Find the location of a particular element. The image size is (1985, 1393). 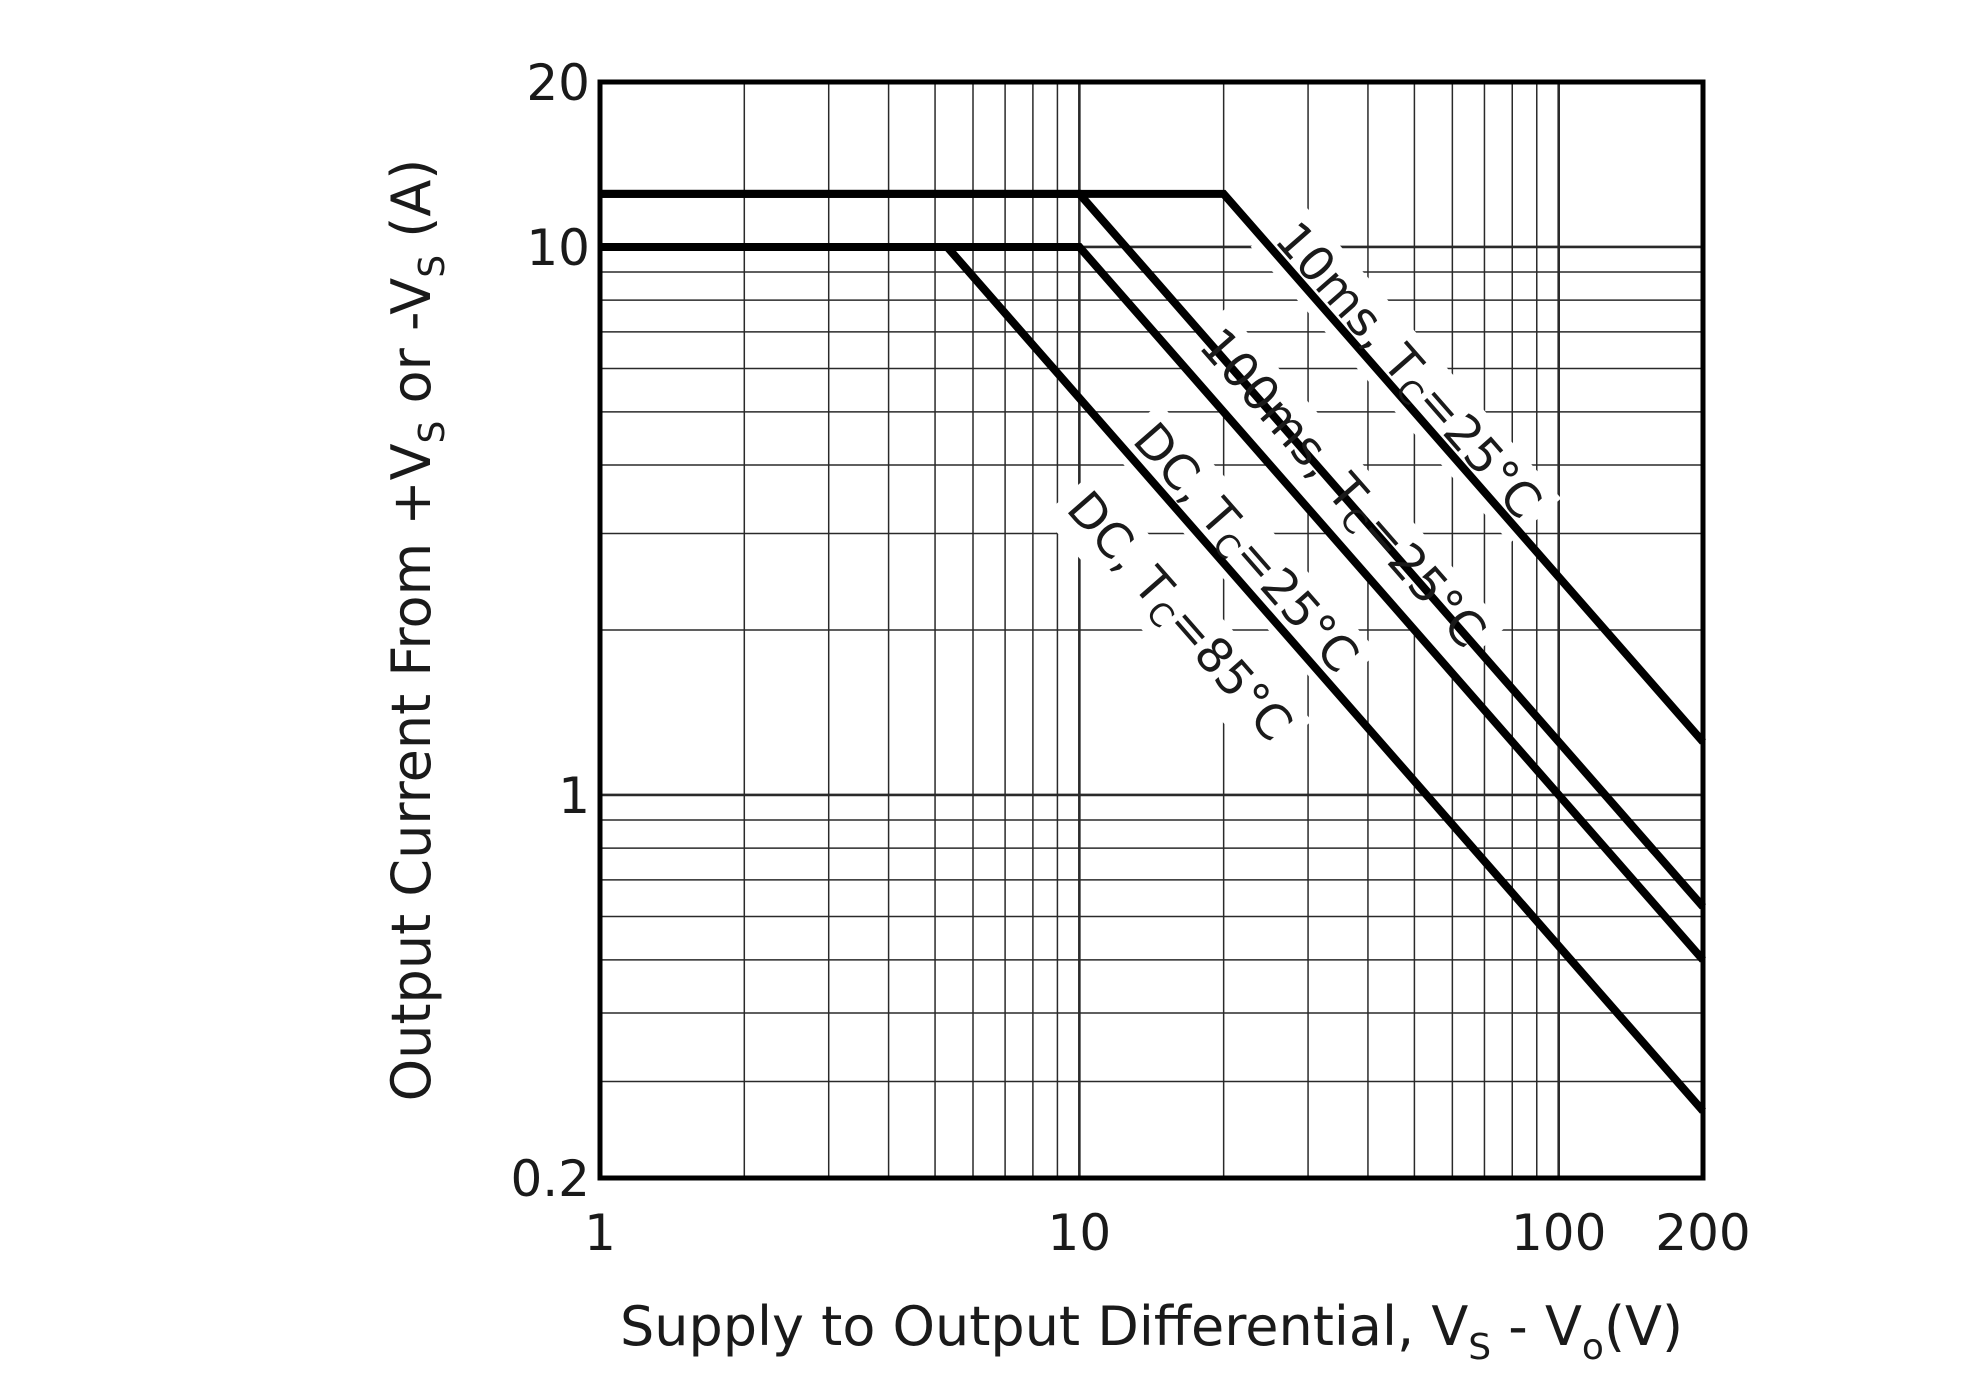

curve-label-bg-dc-85c is located at coordinates (1177, 618).